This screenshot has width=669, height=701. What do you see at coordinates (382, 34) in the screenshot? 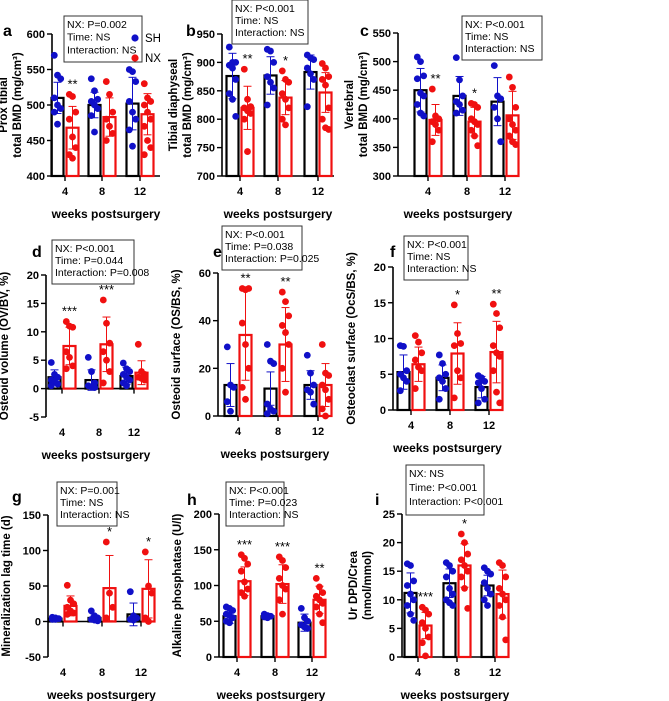
I see `y-tick-label: 550` at bounding box center [382, 34].